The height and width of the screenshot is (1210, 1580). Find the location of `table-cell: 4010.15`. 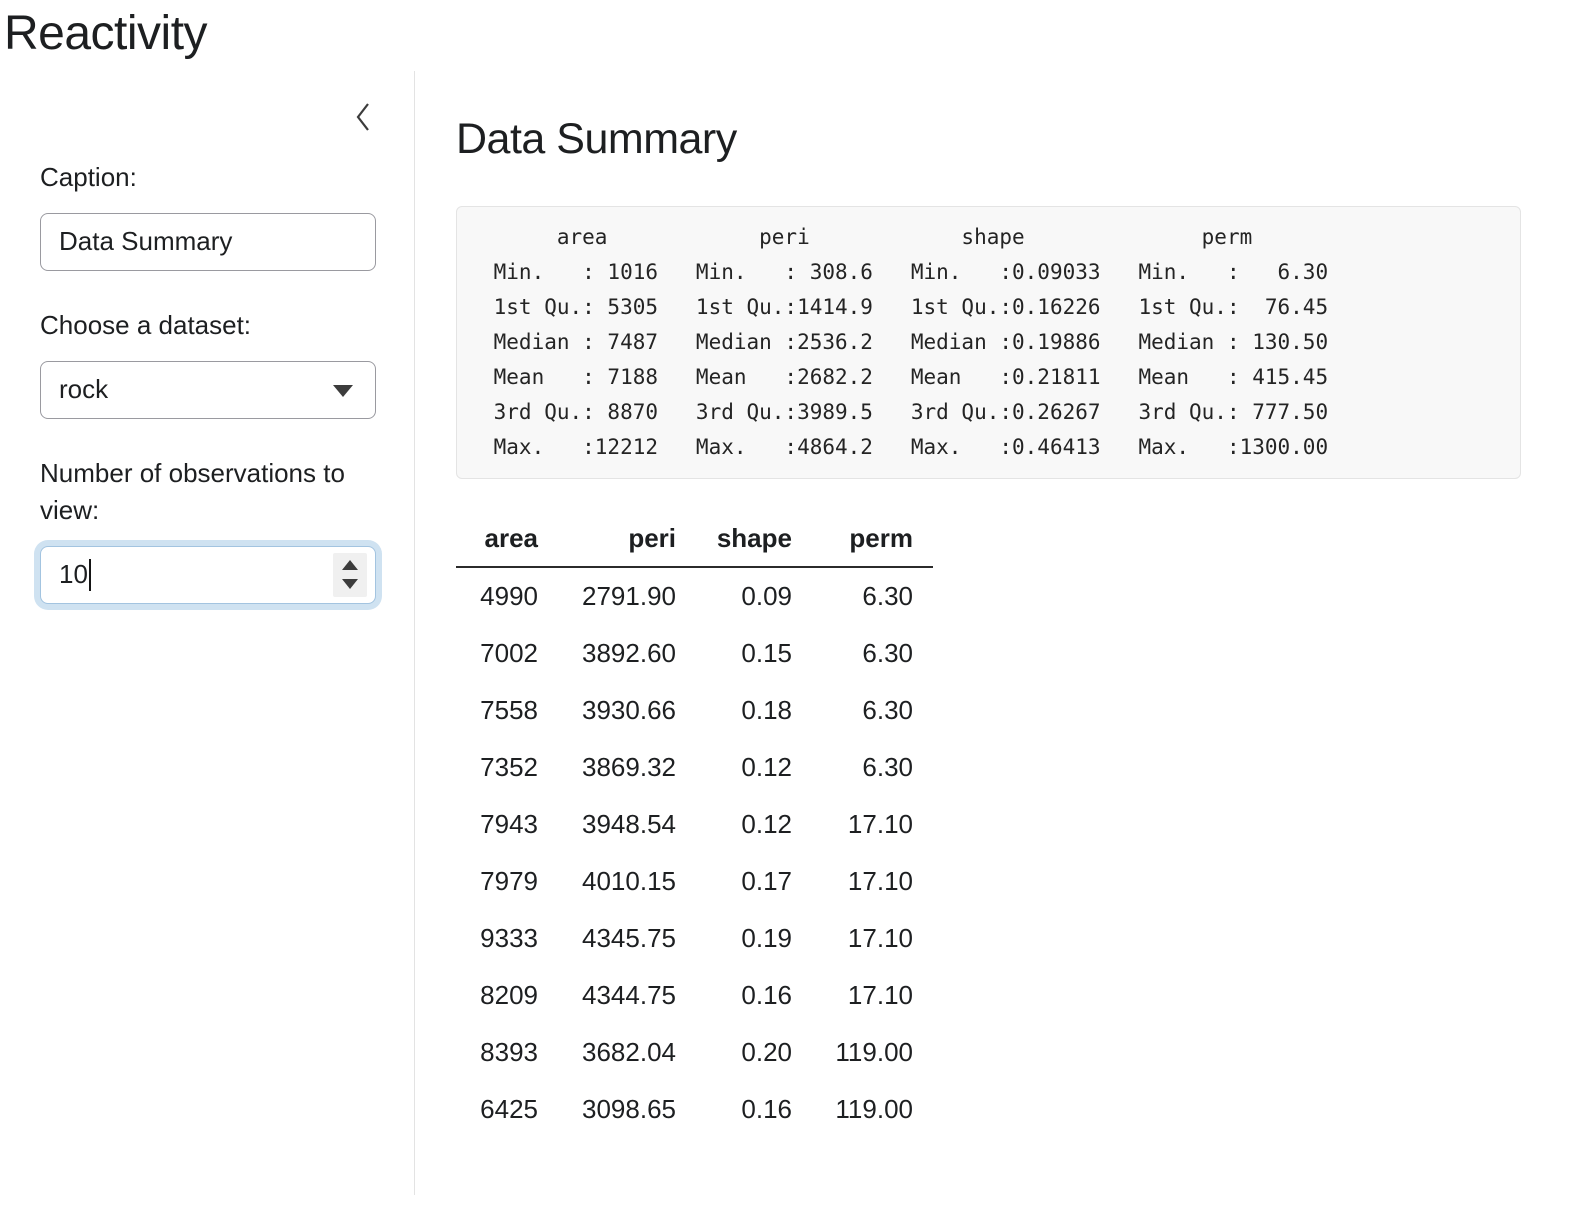

table-cell: 4010.15 is located at coordinates (629, 881).